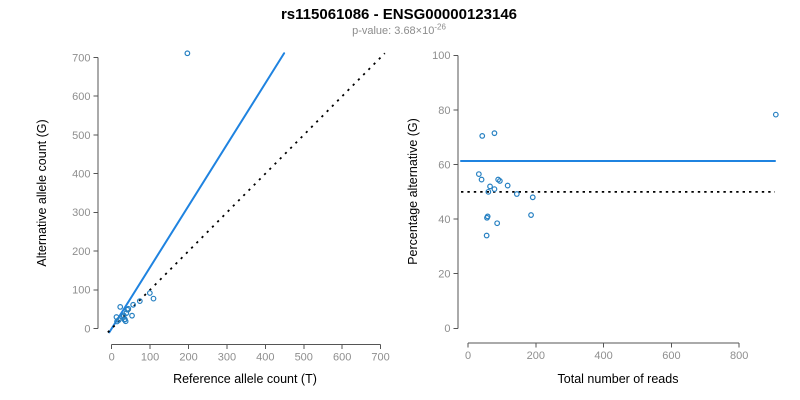 This screenshot has height=400, width=800. Describe the element at coordinates (81, 97) in the screenshot. I see `y-tick-label: 600` at that location.